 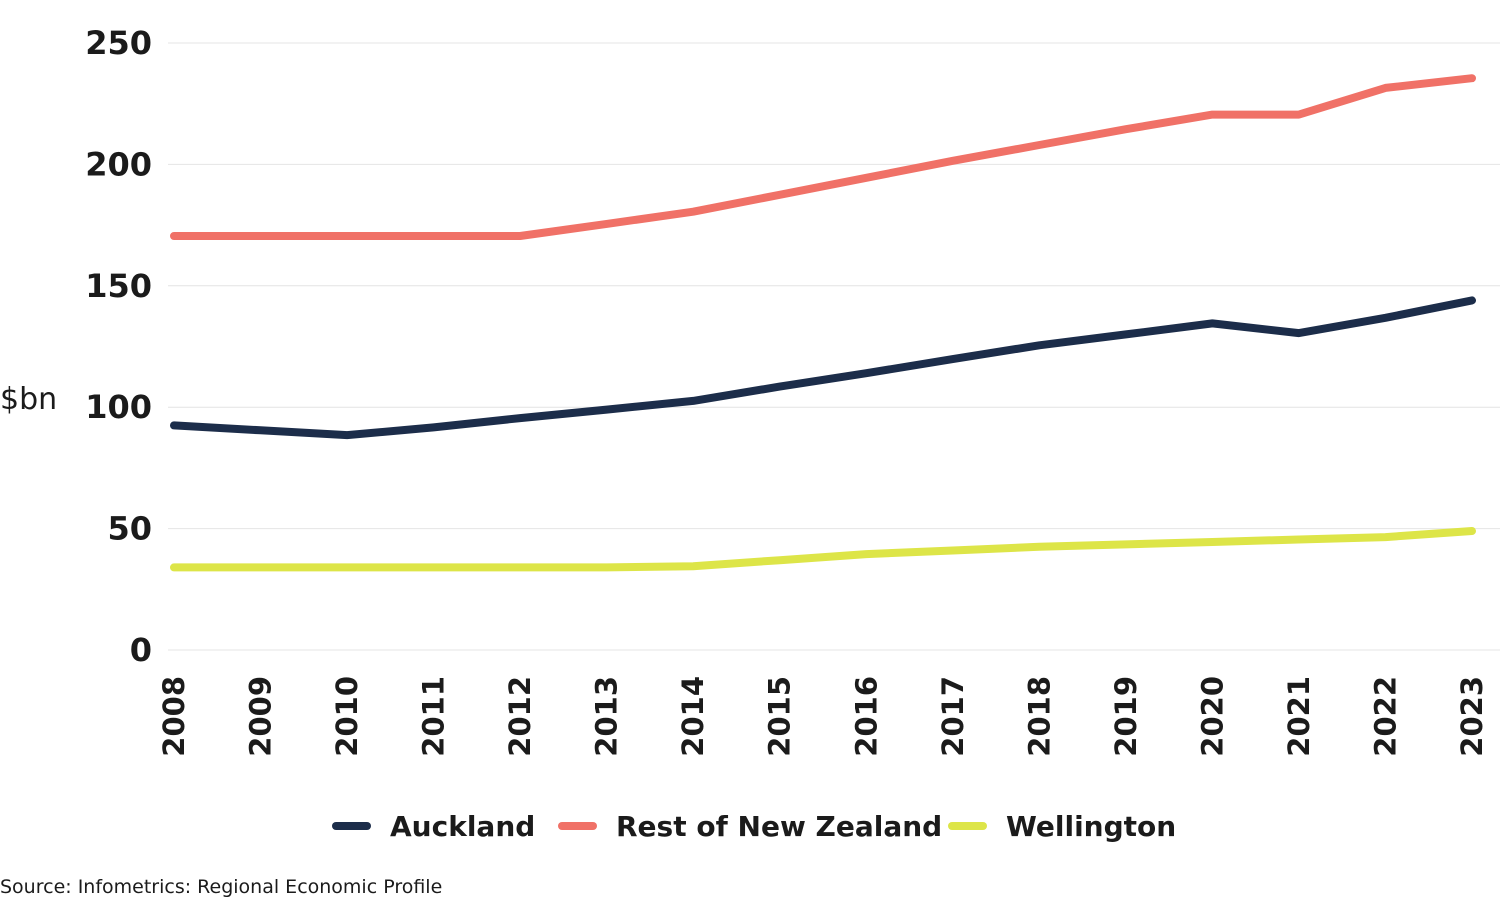 What do you see at coordinates (780, 716) in the screenshot?
I see `x-tick-label: 2015` at bounding box center [780, 716].